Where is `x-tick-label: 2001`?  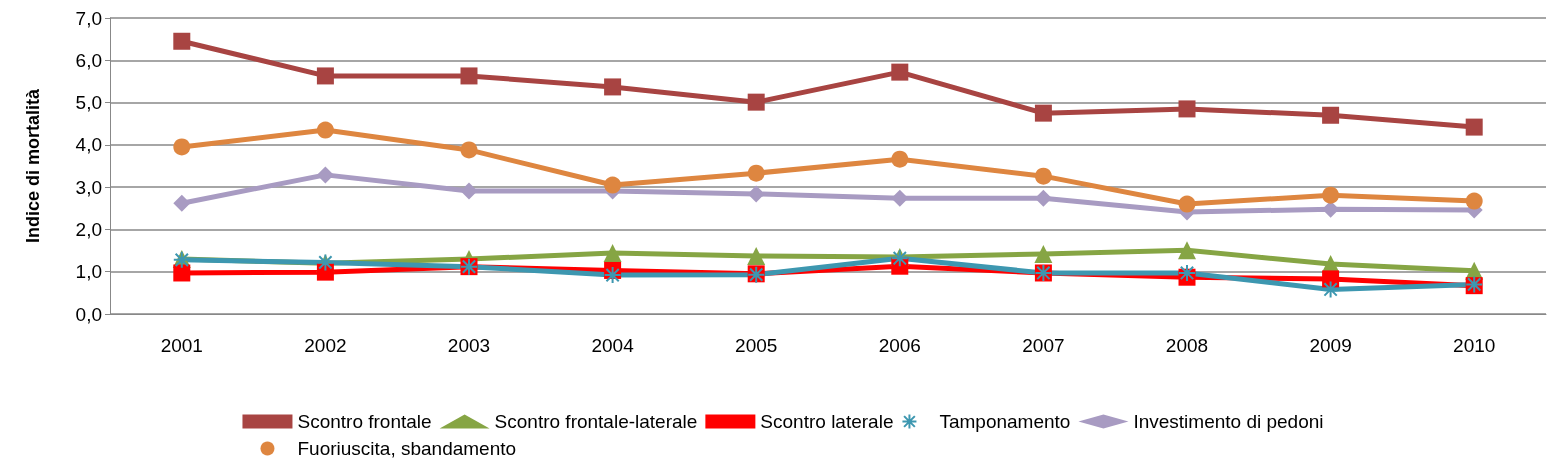 x-tick-label: 2001 is located at coordinates (181, 345).